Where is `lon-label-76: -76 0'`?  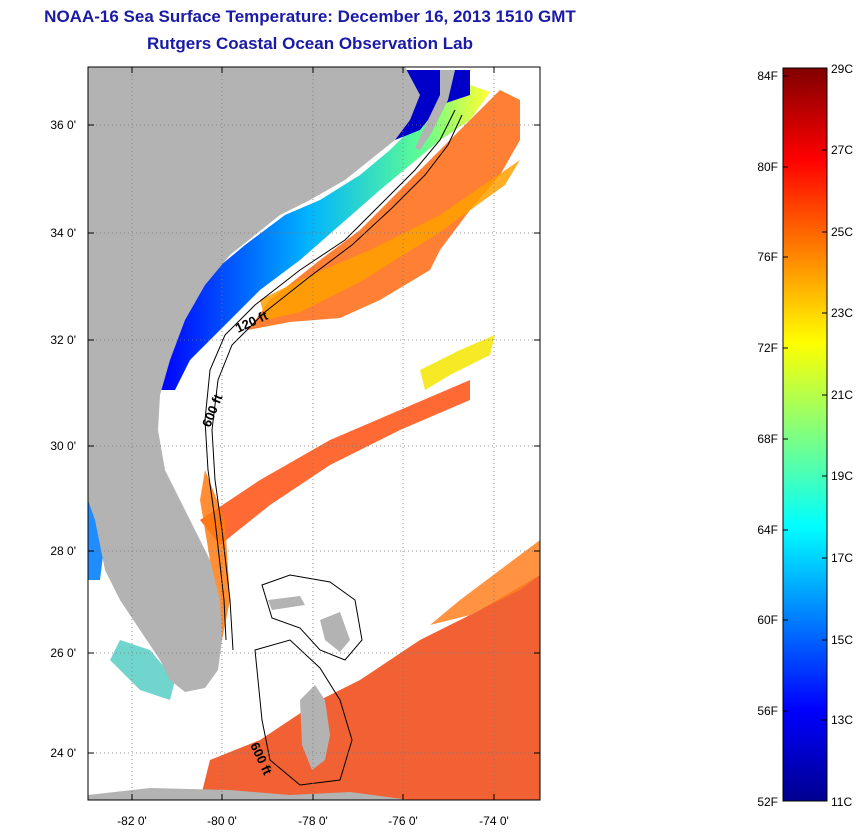 lon-label-76: -76 0' is located at coordinates (403, 821).